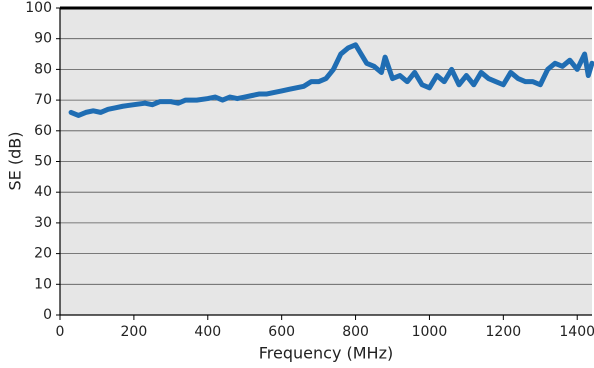 The height and width of the screenshot is (368, 594). Describe the element at coordinates (355, 332) in the screenshot. I see `x-tick-label: 800` at that location.